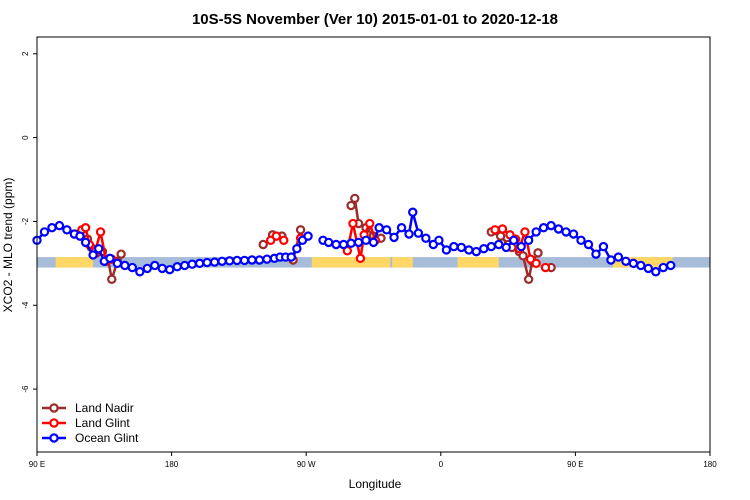  I want to click on y-tick-label: 2, so click(25, 53).